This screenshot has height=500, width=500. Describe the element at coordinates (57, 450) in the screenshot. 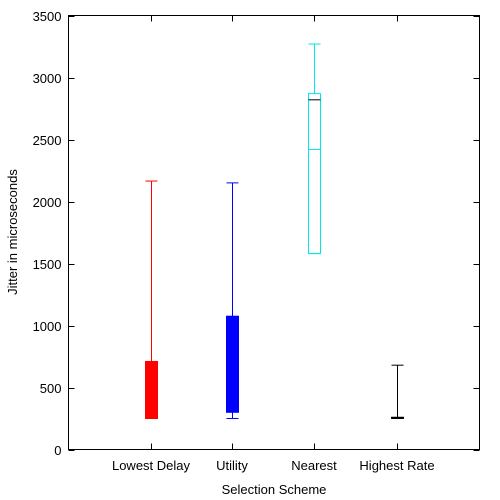

I see `y-tick-label: 0` at that location.